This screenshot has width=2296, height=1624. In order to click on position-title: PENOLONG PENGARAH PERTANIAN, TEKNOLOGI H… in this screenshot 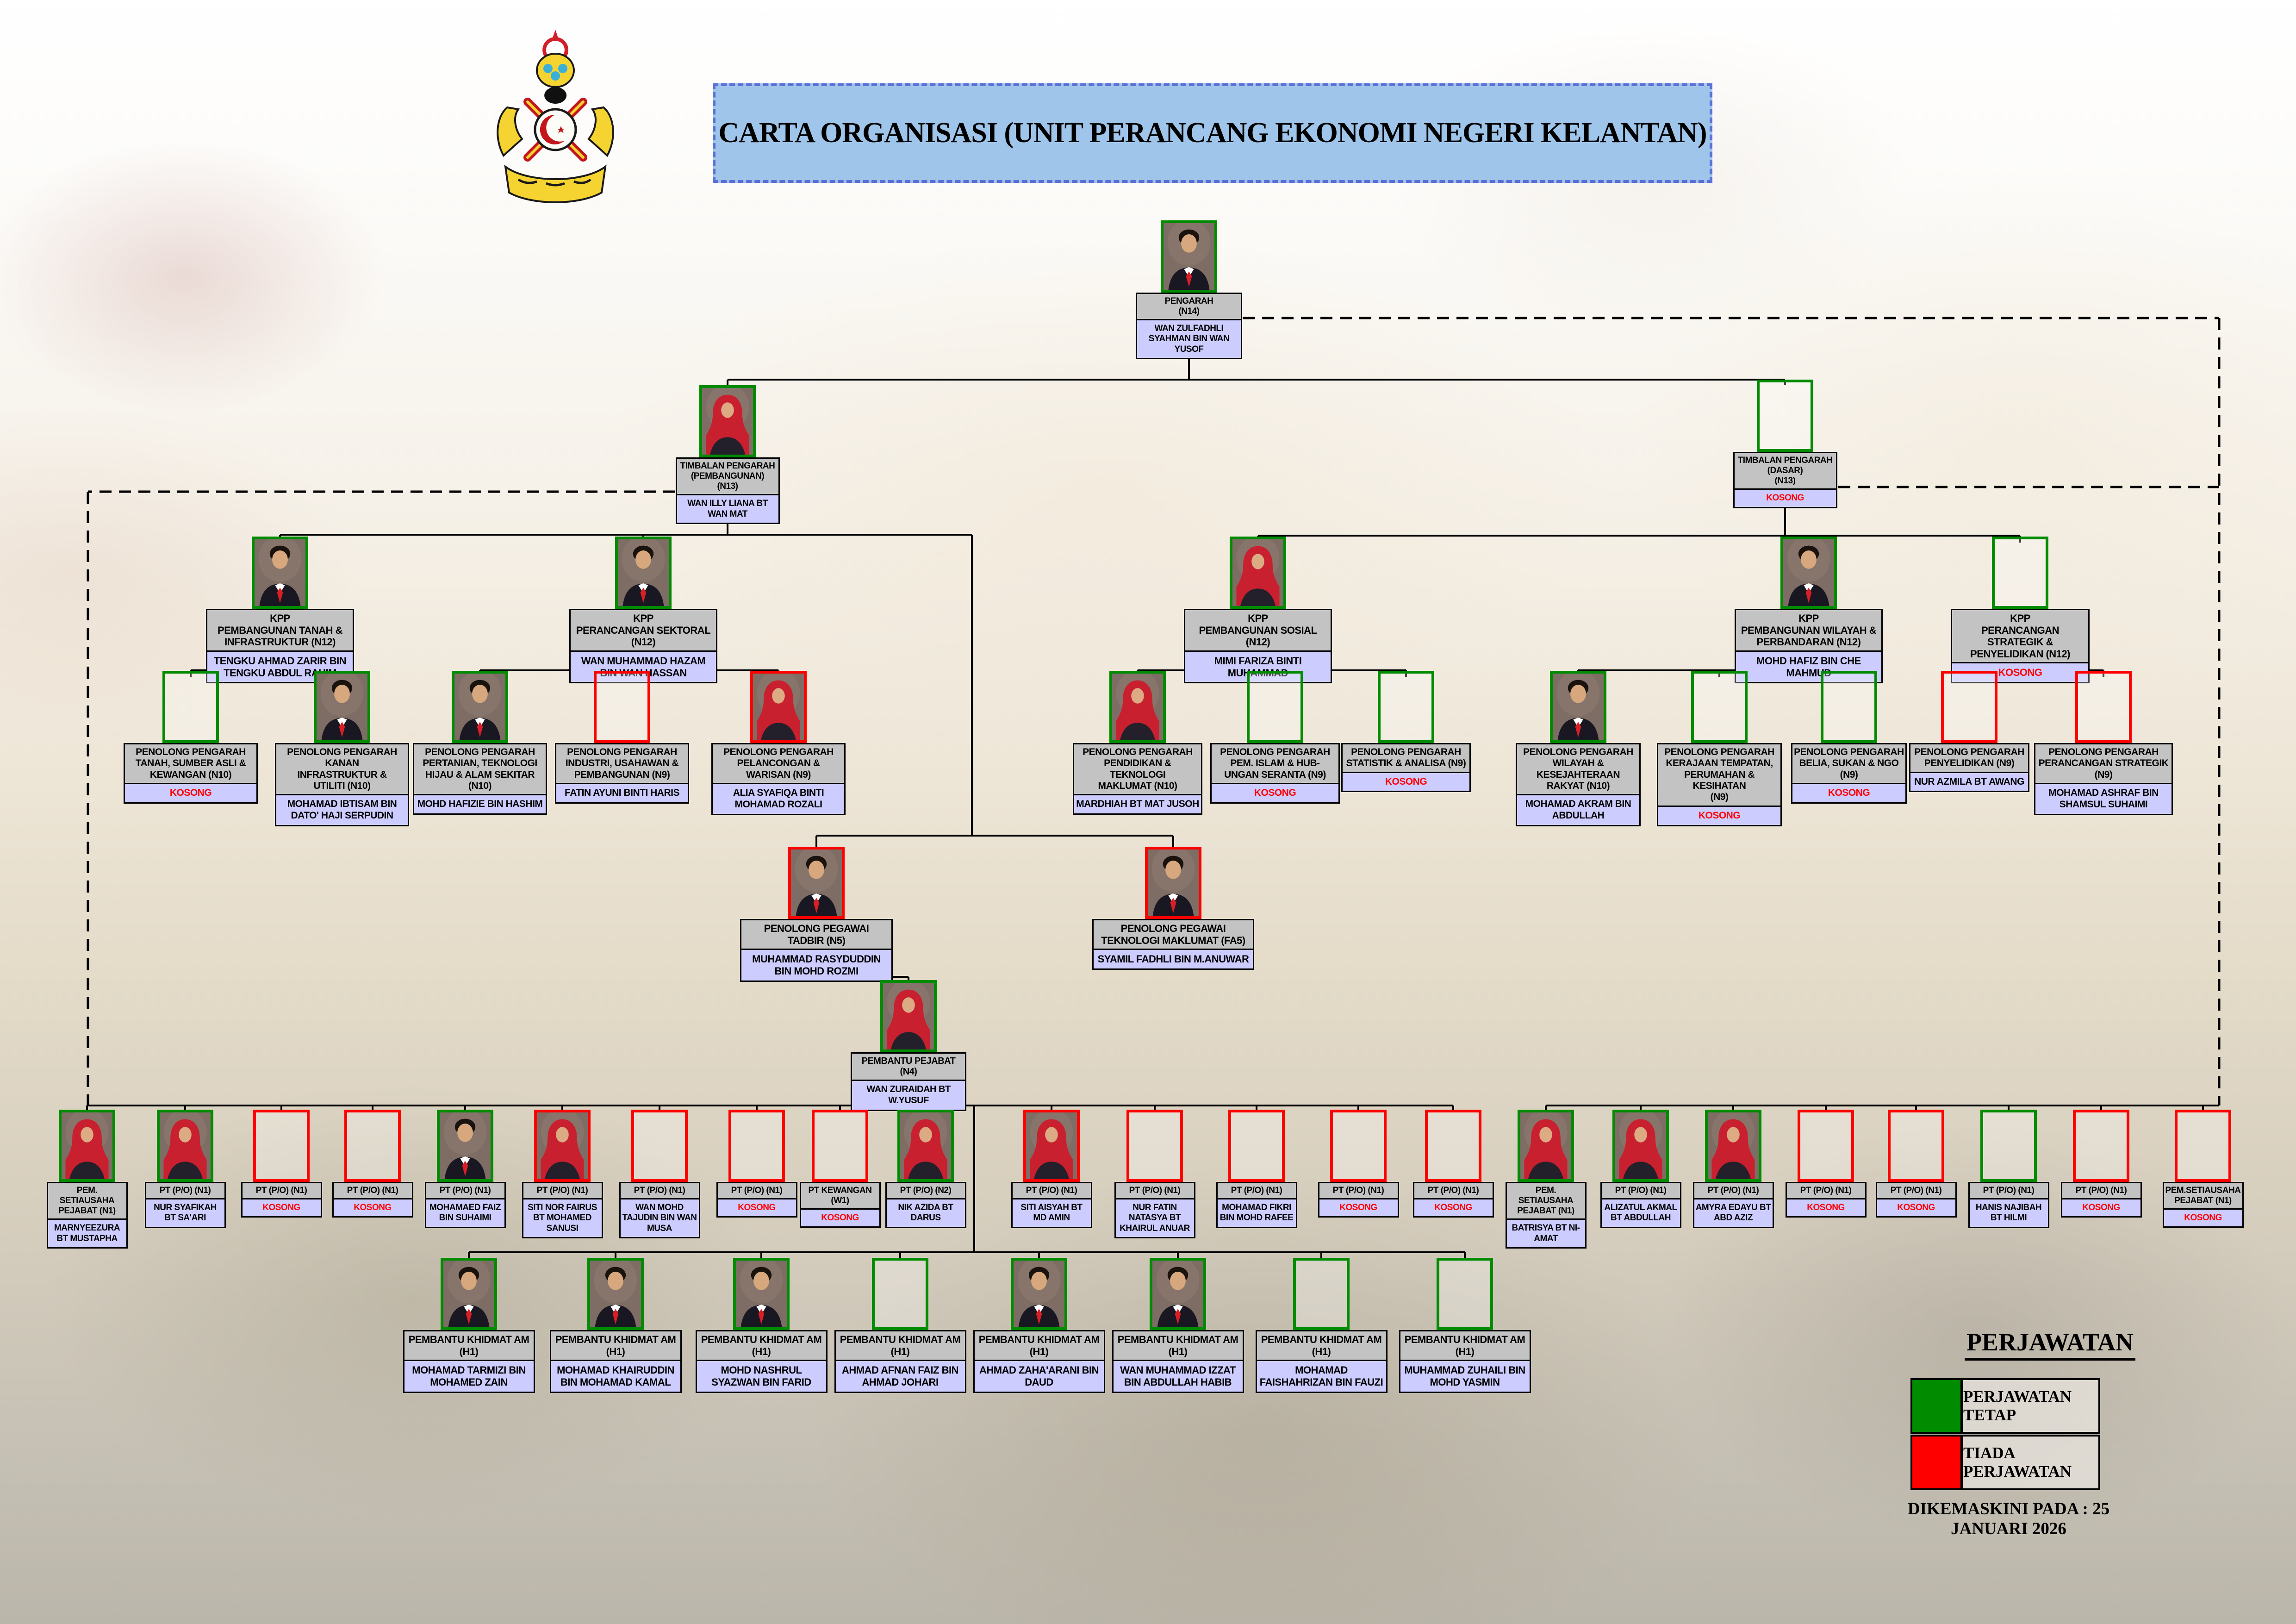, I will do `click(480, 769)`.